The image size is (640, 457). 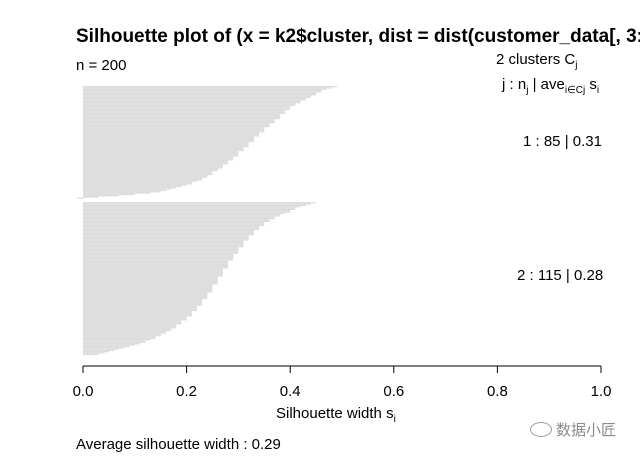 I want to click on x-axis, so click(x=342, y=369).